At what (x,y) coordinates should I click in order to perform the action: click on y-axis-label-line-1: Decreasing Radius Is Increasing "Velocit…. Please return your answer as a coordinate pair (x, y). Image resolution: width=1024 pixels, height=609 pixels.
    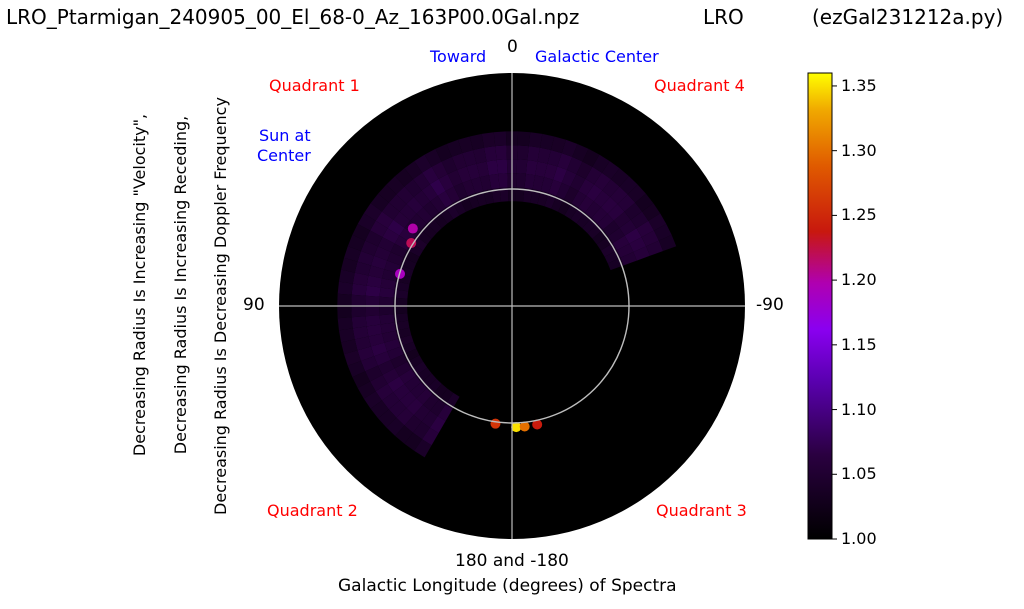
    Looking at the image, I should click on (139, 285).